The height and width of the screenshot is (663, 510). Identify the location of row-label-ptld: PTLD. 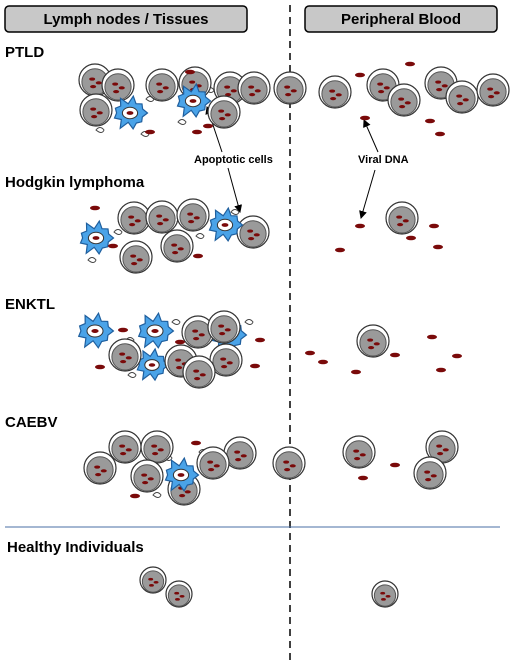
(24, 52).